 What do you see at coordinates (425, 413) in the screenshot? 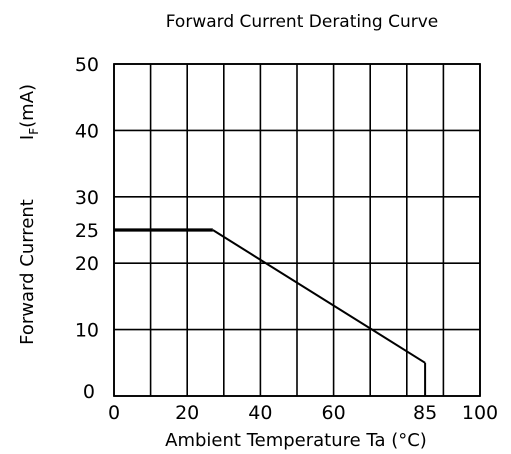
I see `x-tick-label: 85` at bounding box center [425, 413].